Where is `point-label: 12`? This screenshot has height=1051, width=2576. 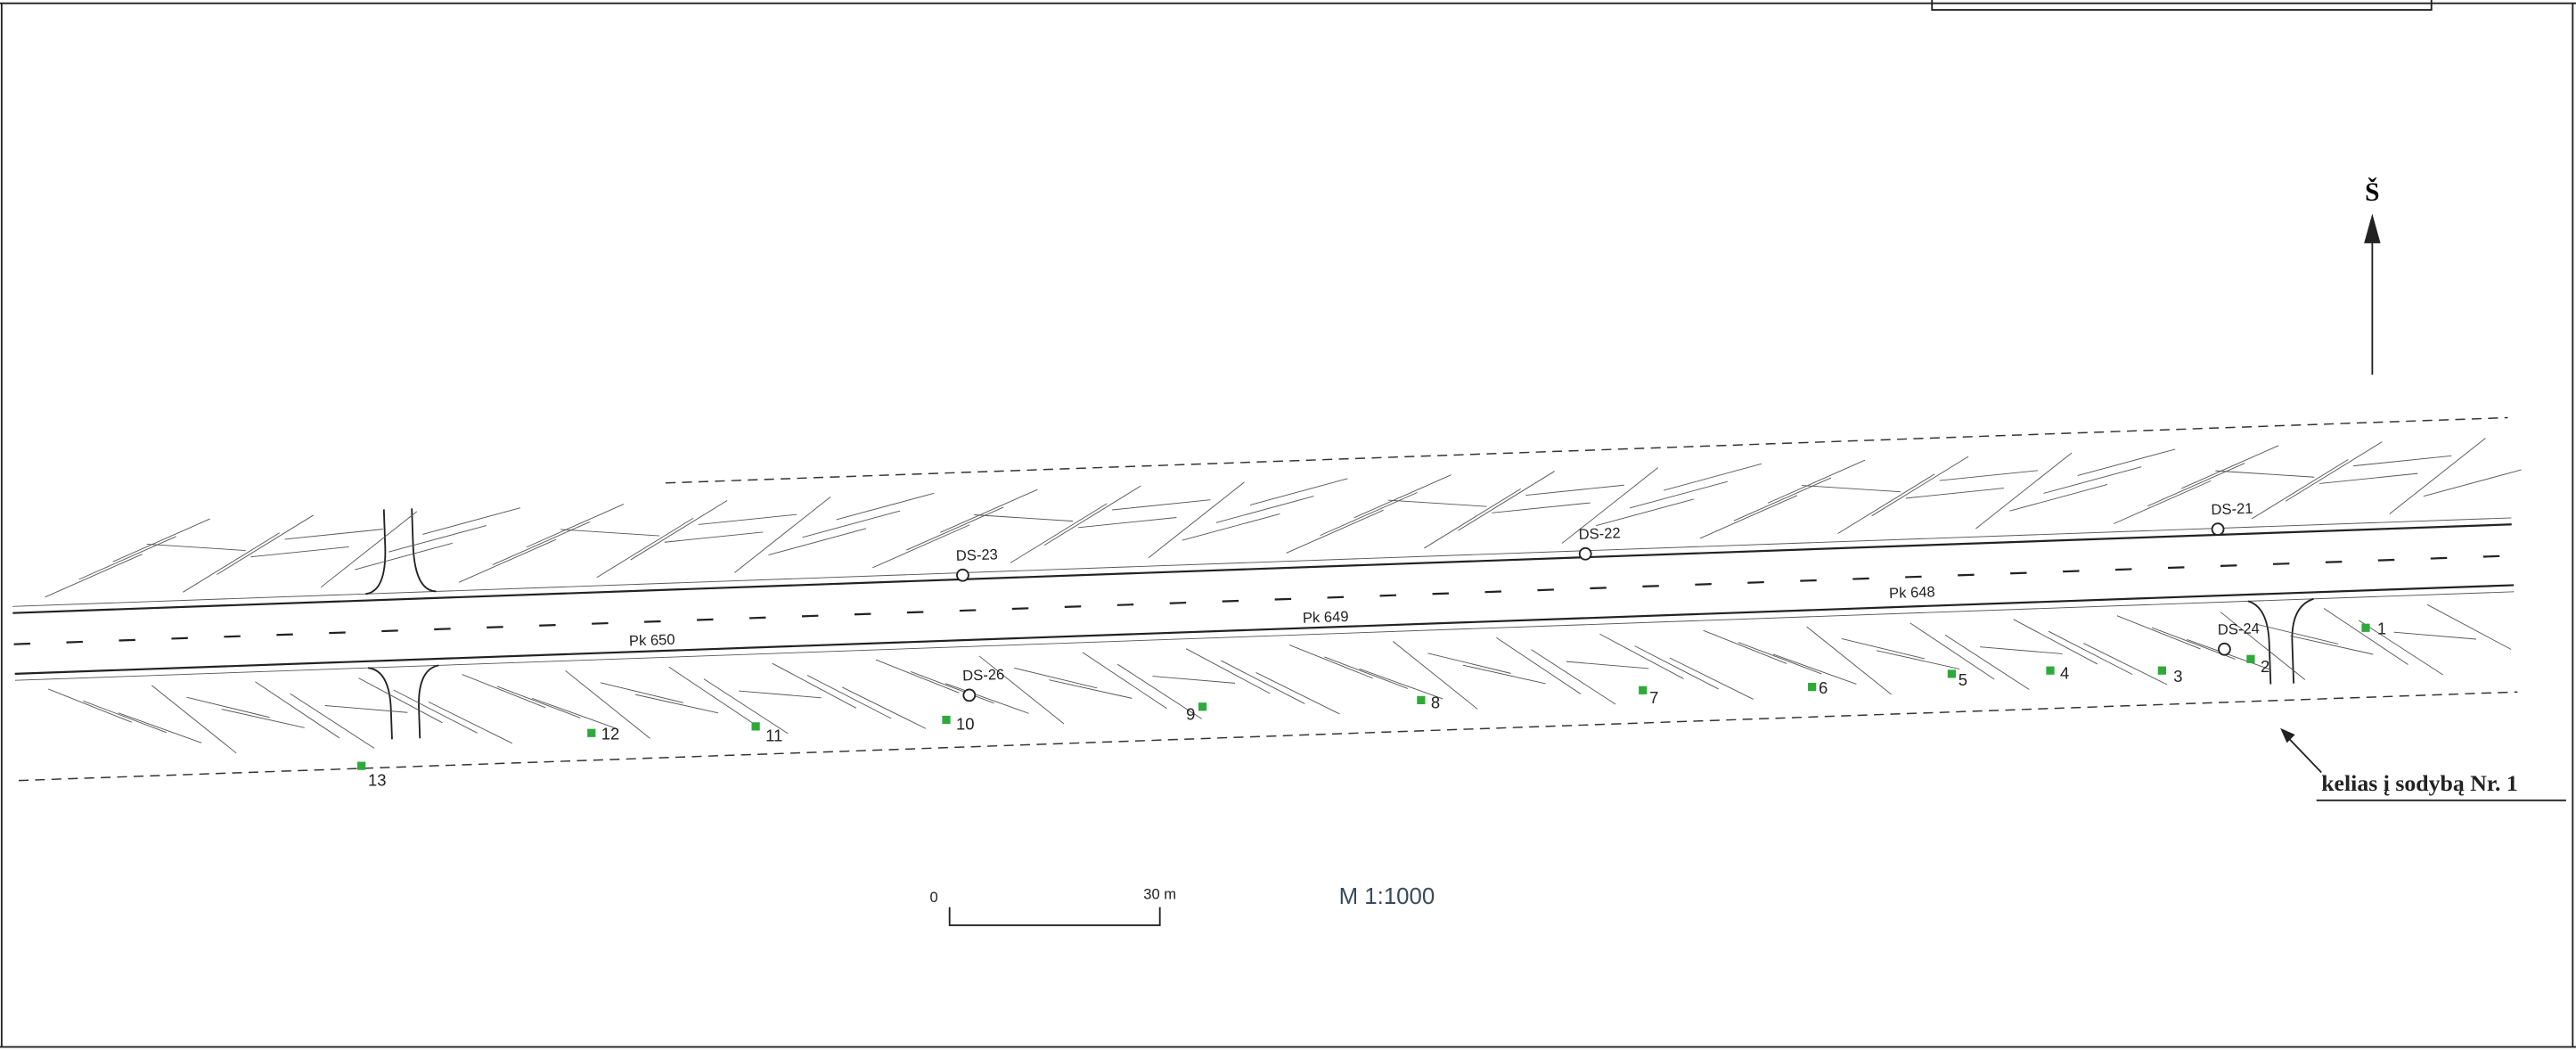
point-label: 12 is located at coordinates (610, 734).